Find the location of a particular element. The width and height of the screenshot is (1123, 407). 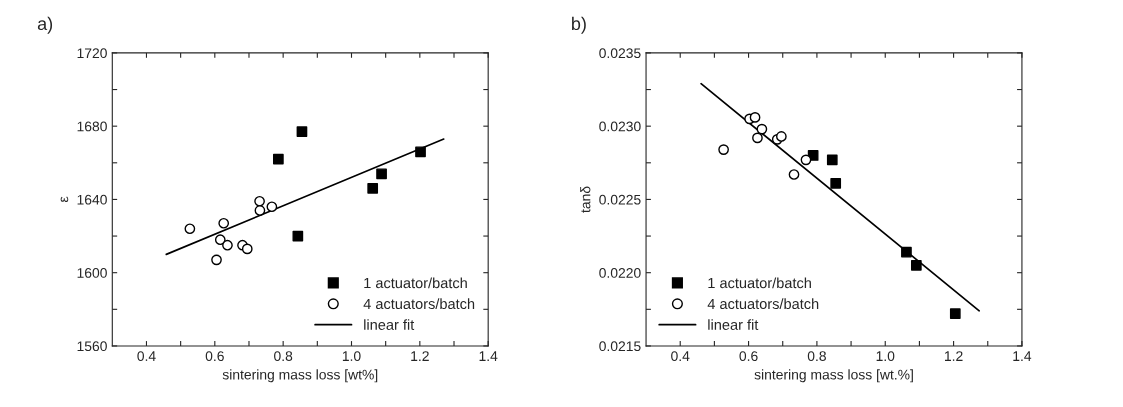

chart-title: b) is located at coordinates (579, 25).